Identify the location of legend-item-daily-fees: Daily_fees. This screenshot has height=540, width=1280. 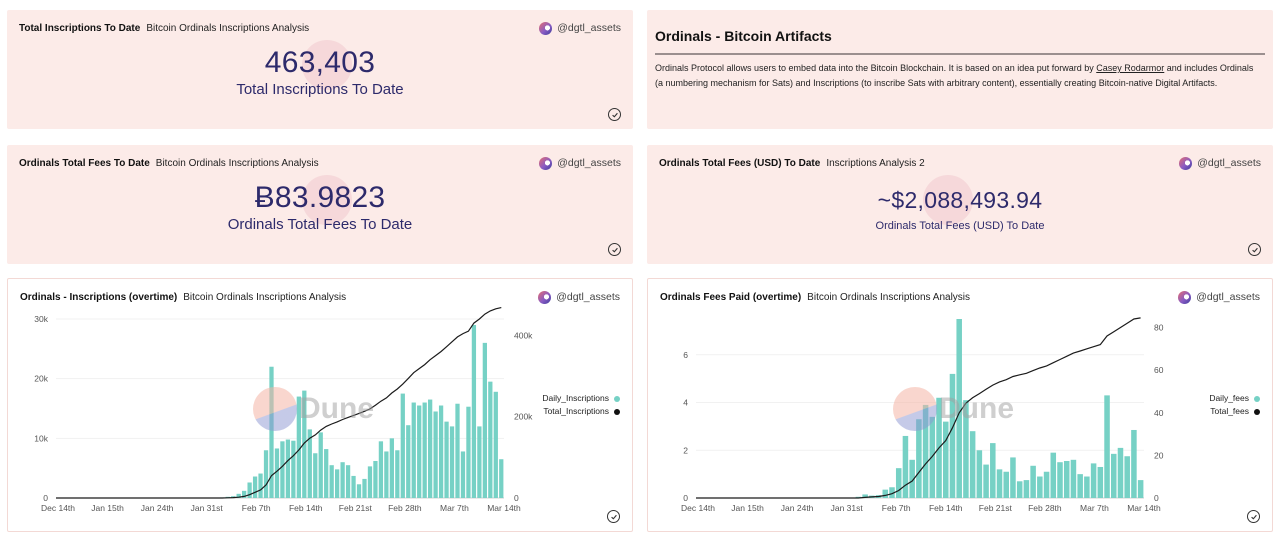
(1234, 398).